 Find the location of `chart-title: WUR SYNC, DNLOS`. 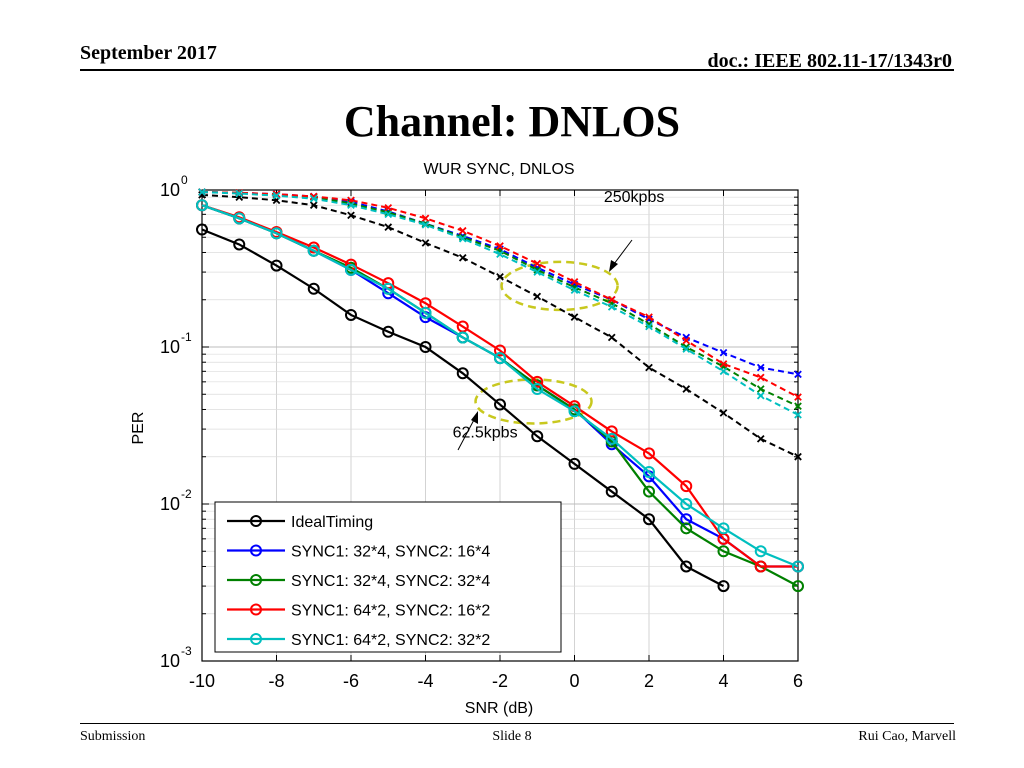

chart-title: WUR SYNC, DNLOS is located at coordinates (498, 169).